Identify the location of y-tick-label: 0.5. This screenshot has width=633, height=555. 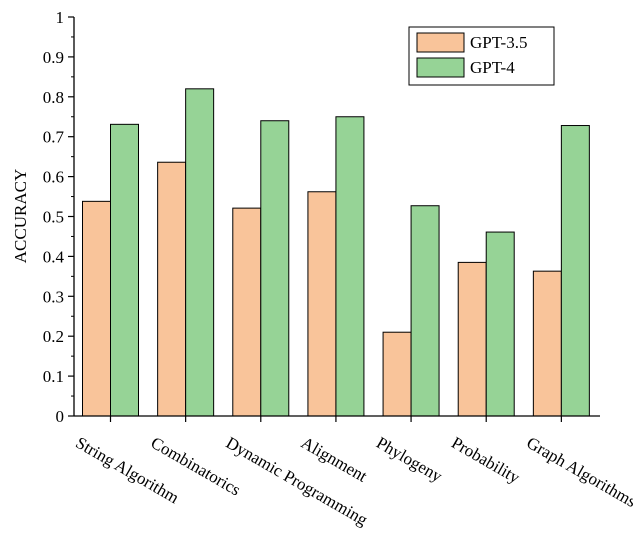
(53, 217).